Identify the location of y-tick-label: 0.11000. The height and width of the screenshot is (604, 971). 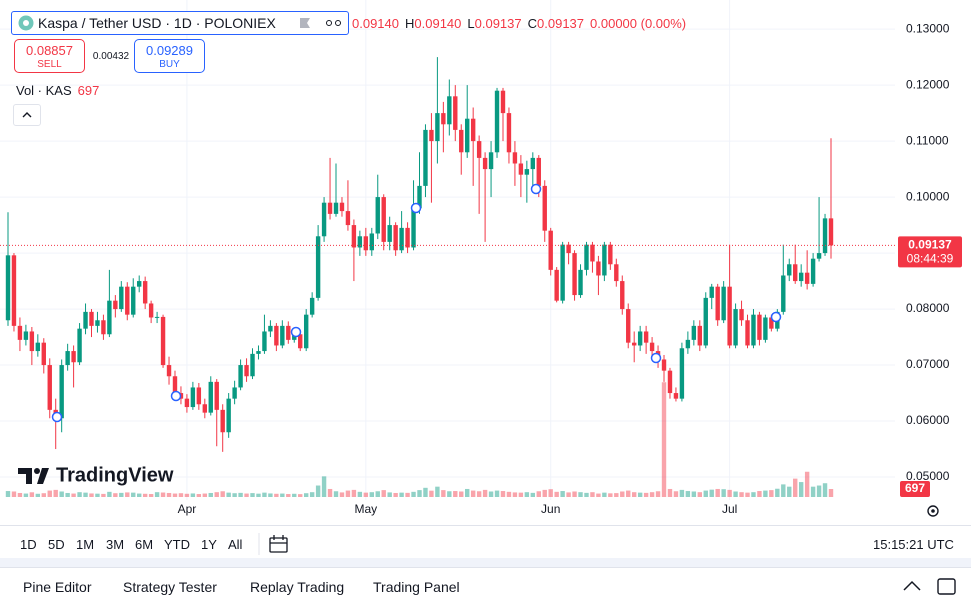
(927, 140).